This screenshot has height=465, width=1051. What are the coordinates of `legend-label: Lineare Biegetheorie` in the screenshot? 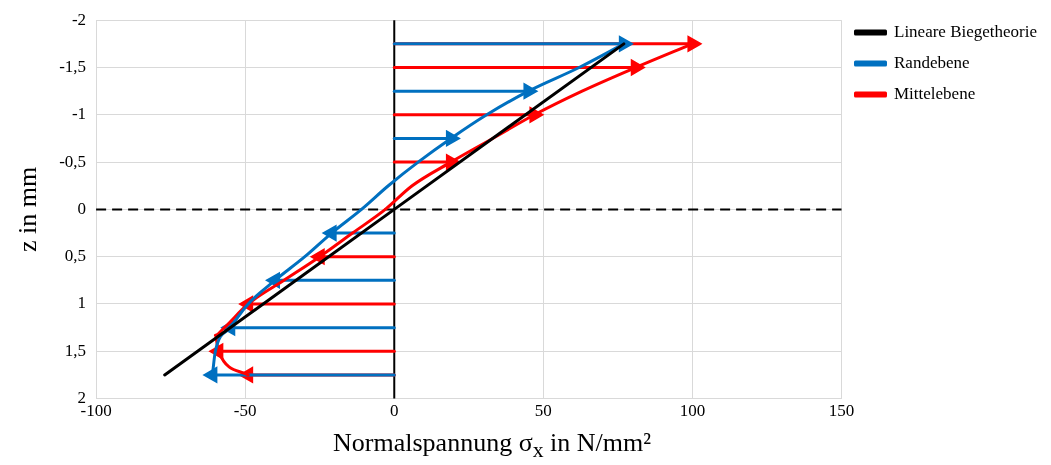 It's located at (965, 31).